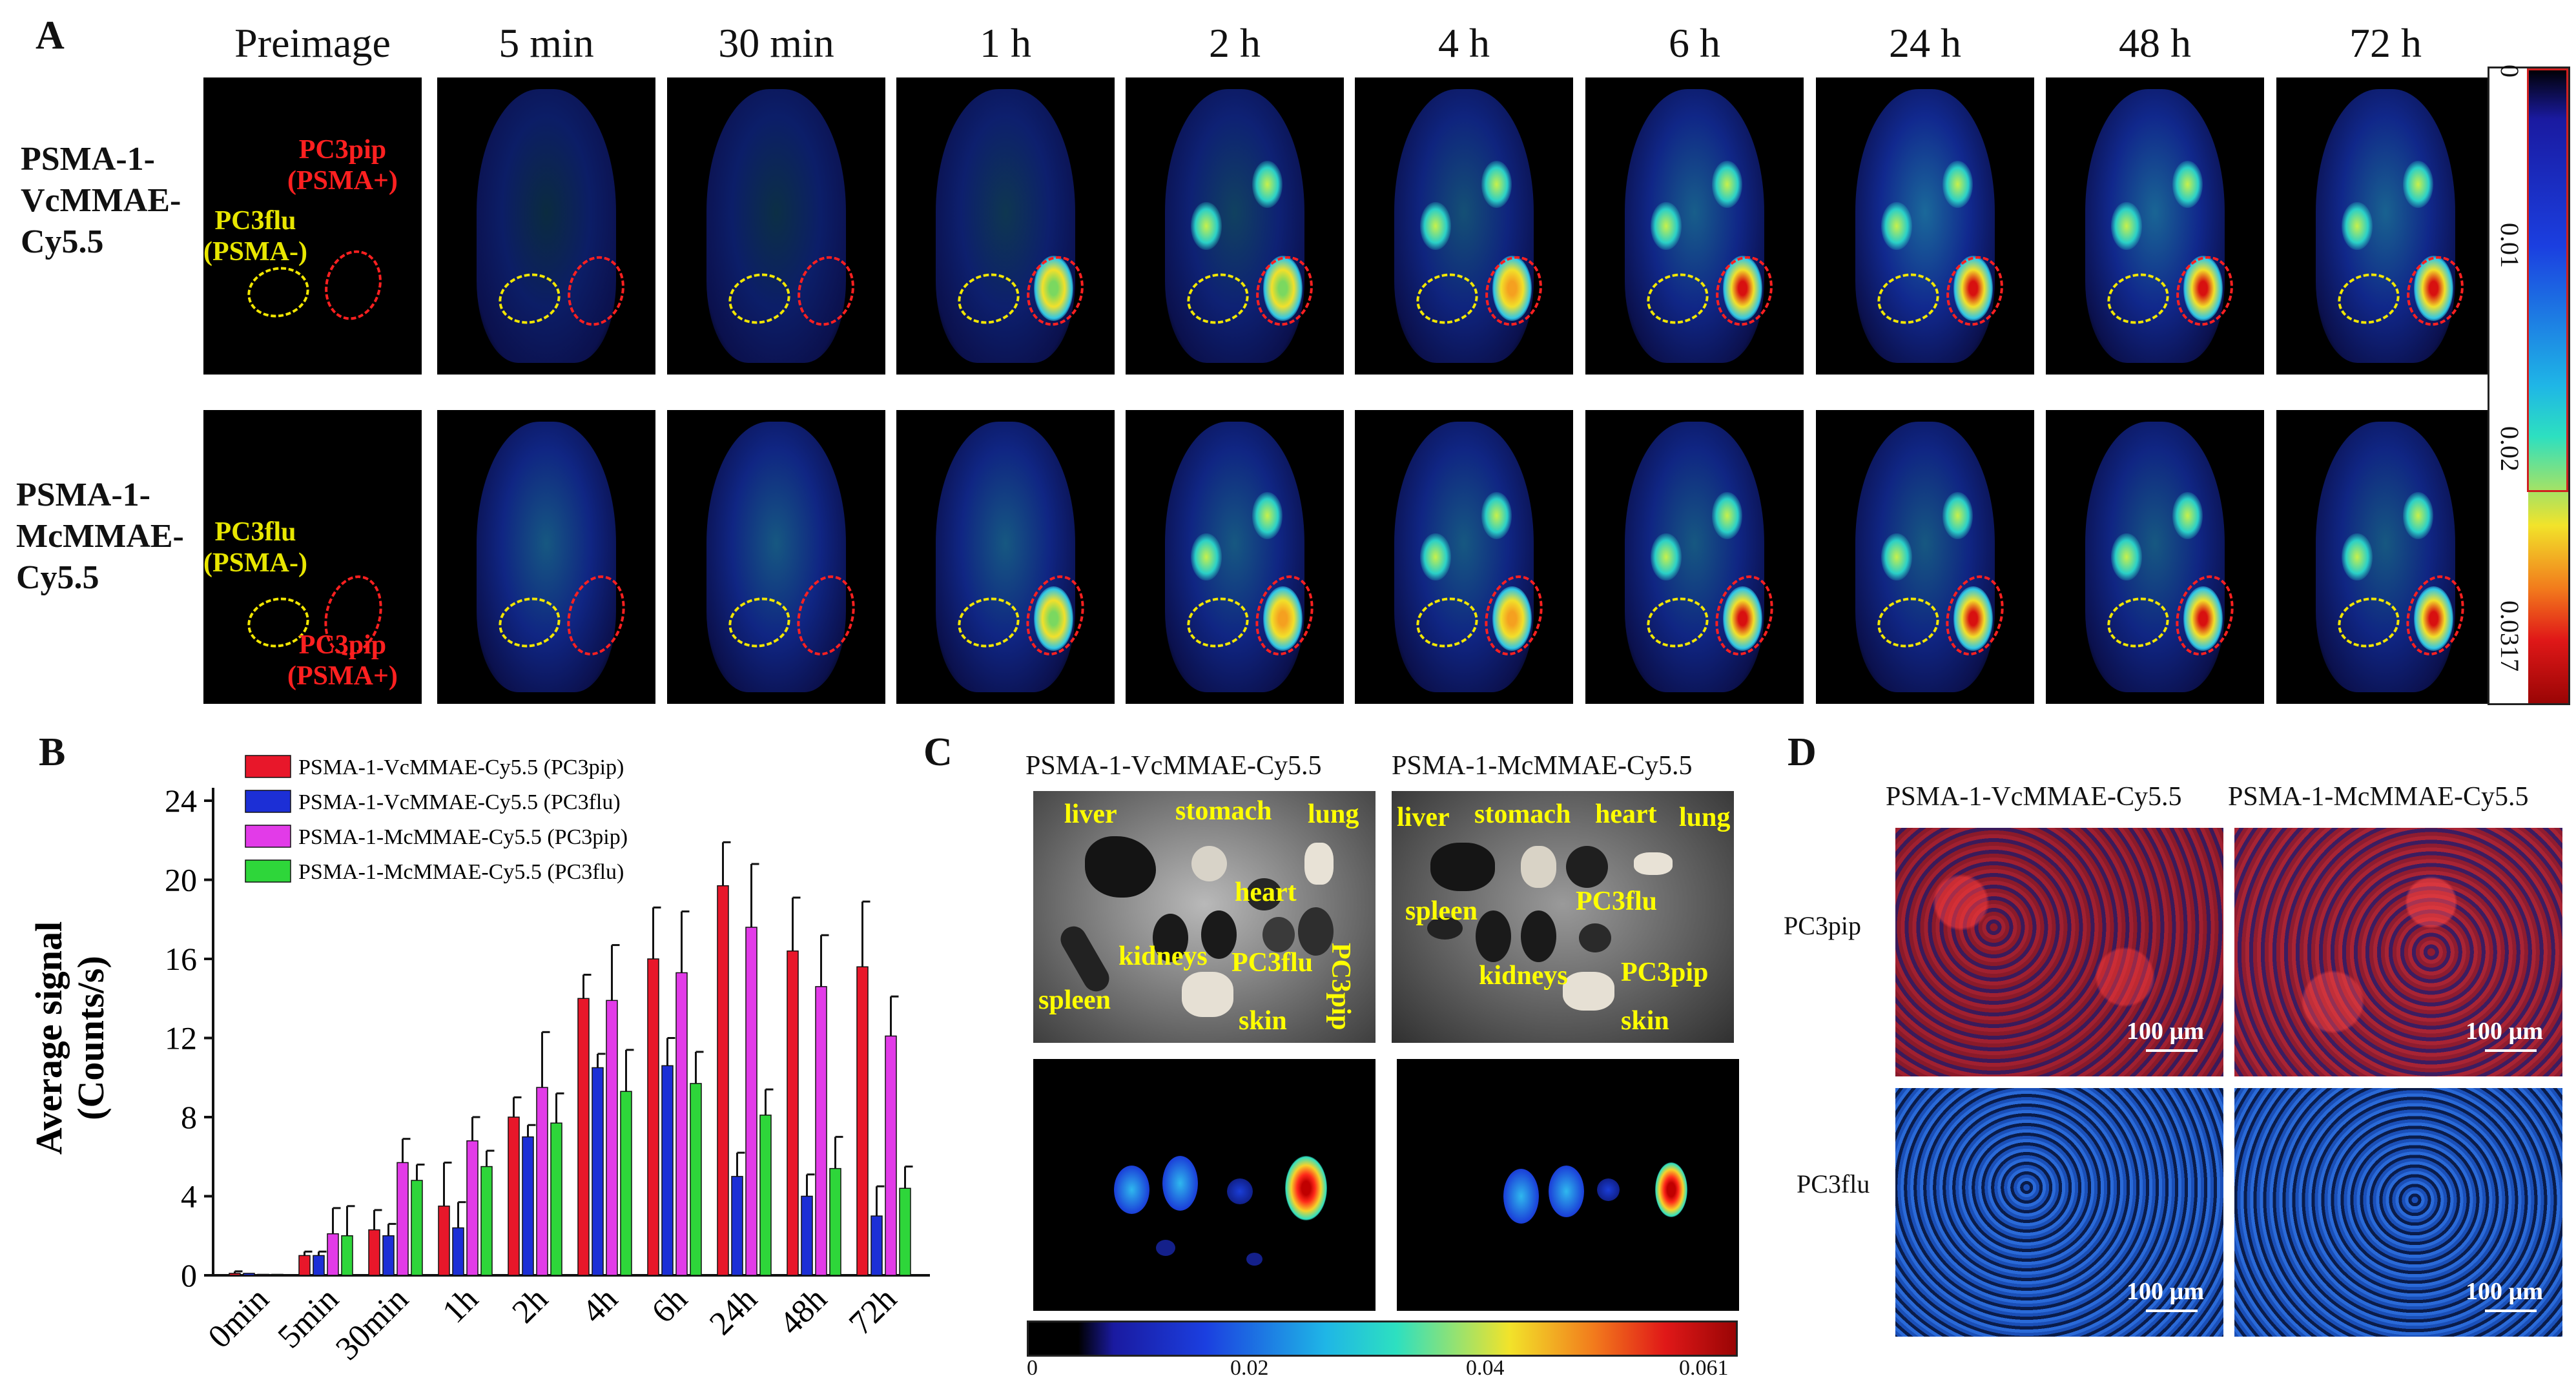  Describe the element at coordinates (803, 1311) in the screenshot. I see `x-tick-label: 48h` at that location.